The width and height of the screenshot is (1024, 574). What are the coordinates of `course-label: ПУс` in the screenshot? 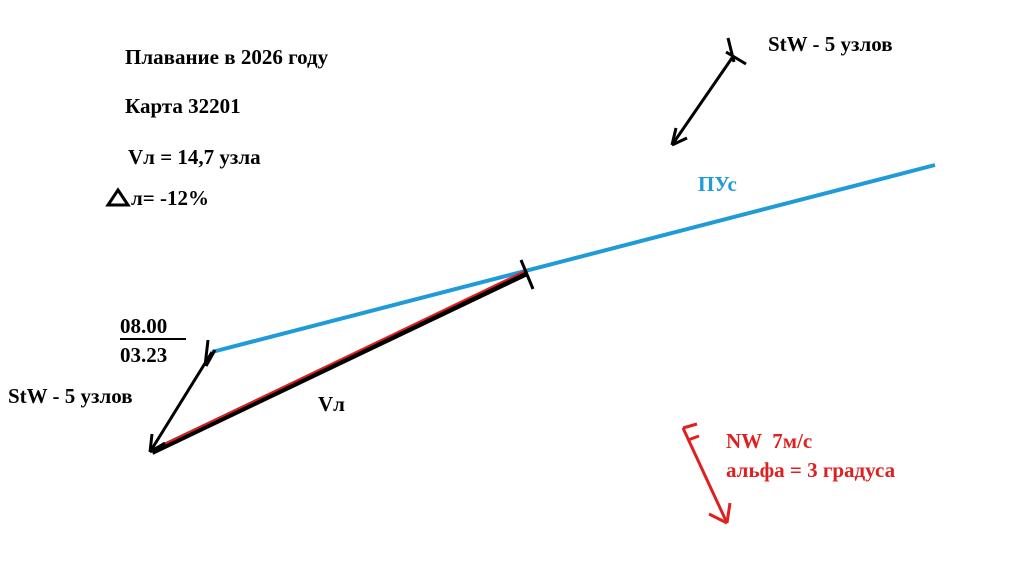 It's located at (717, 184).